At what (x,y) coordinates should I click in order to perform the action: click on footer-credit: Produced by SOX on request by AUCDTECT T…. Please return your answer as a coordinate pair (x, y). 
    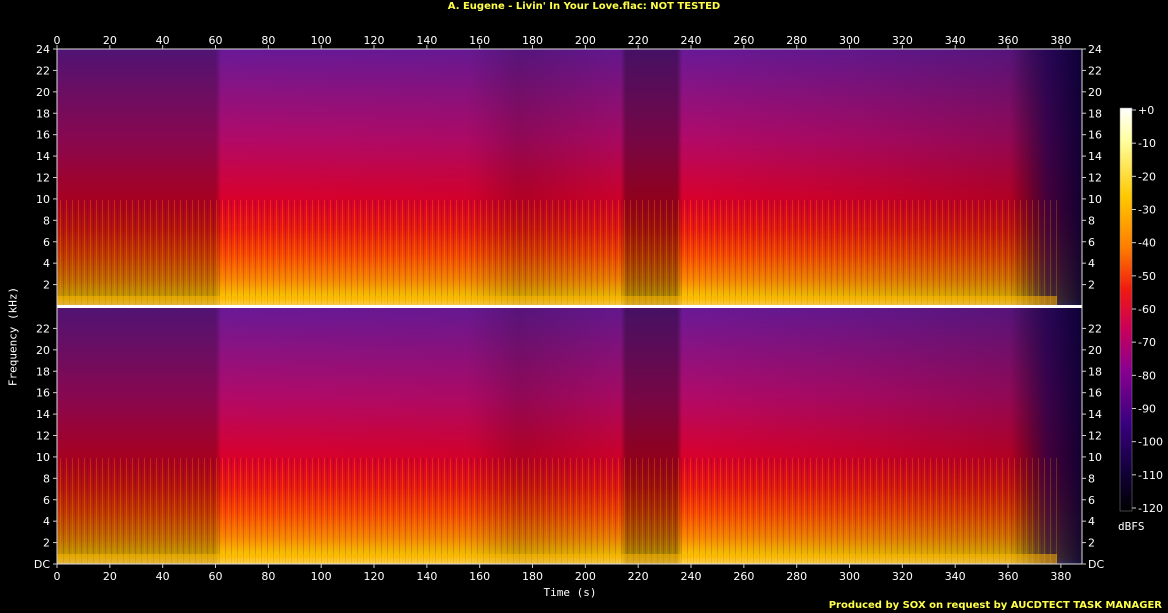
    Looking at the image, I should click on (995, 605).